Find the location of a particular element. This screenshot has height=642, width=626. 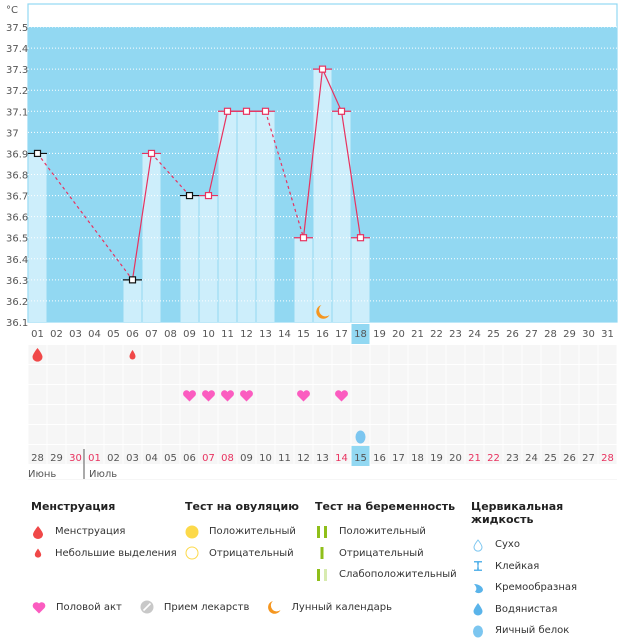

legend-item-ovulation-negative: Отрицательный is located at coordinates (242, 554).